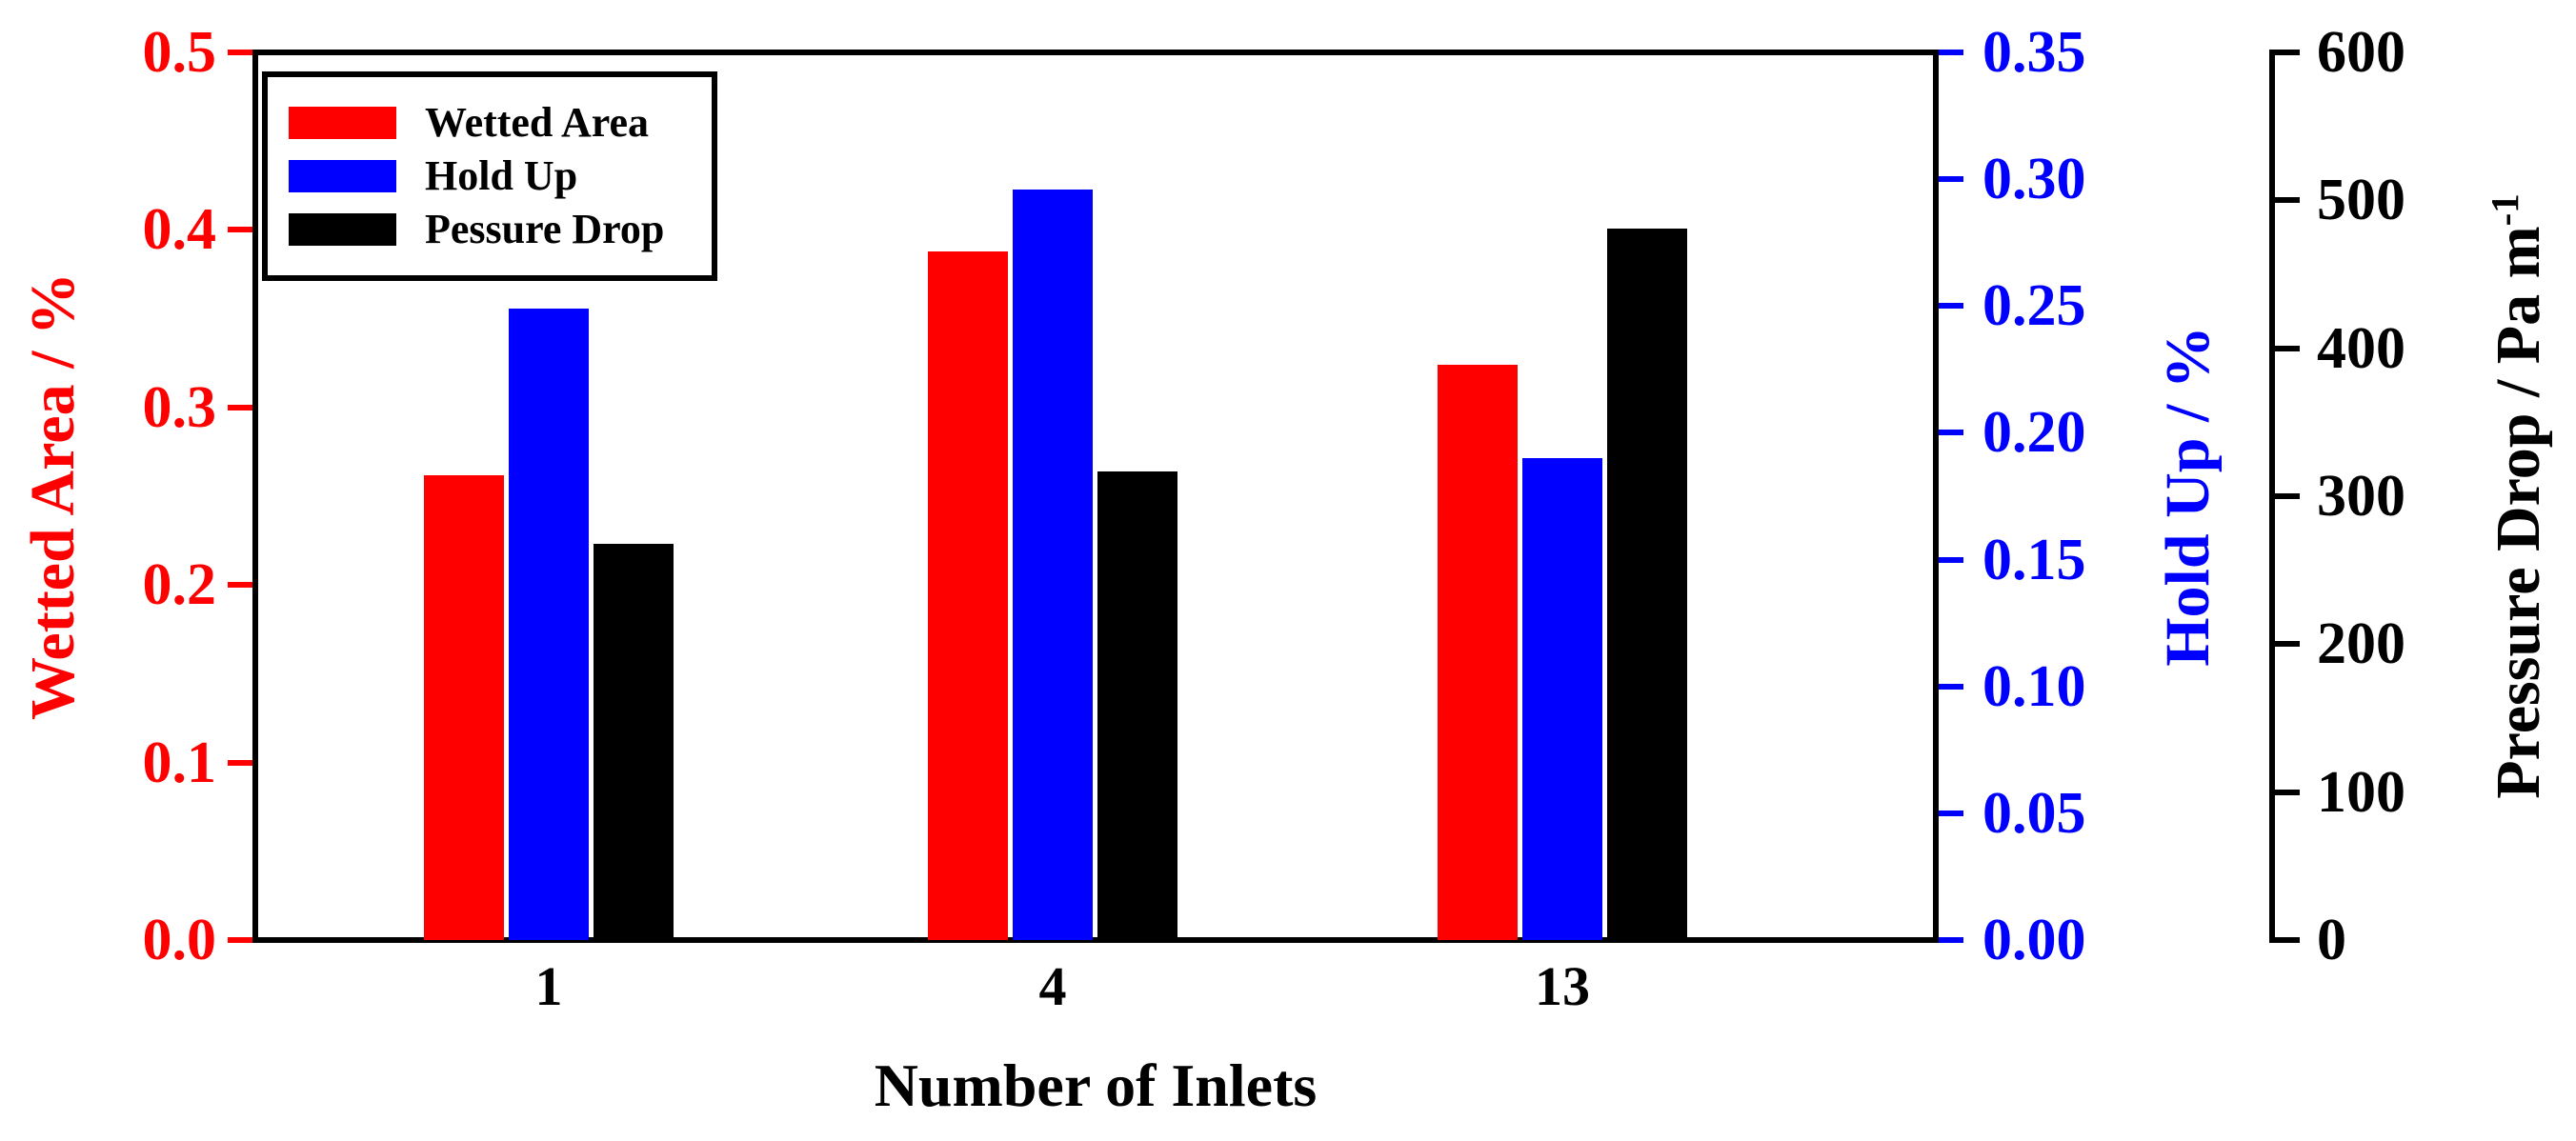 Image resolution: width=2576 pixels, height=1141 pixels. Describe the element at coordinates (180, 762) in the screenshot. I see `left-axis-tick-label: 0.1` at that location.